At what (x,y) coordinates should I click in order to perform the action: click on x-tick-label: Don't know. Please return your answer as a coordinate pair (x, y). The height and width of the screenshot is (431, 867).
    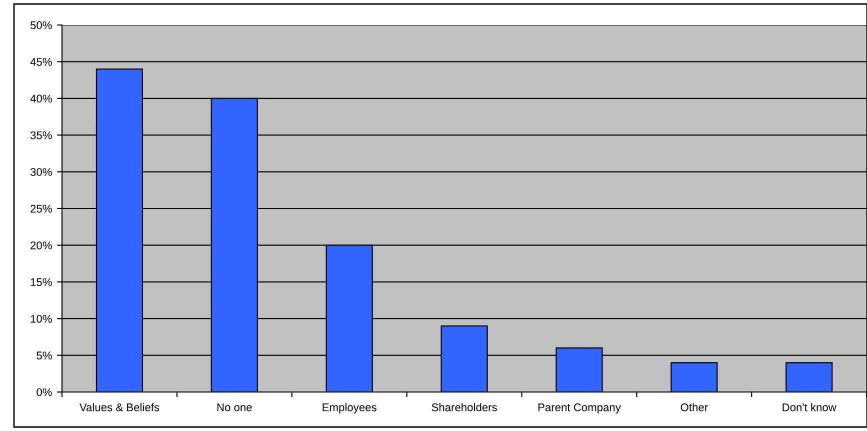
    Looking at the image, I should click on (809, 407).